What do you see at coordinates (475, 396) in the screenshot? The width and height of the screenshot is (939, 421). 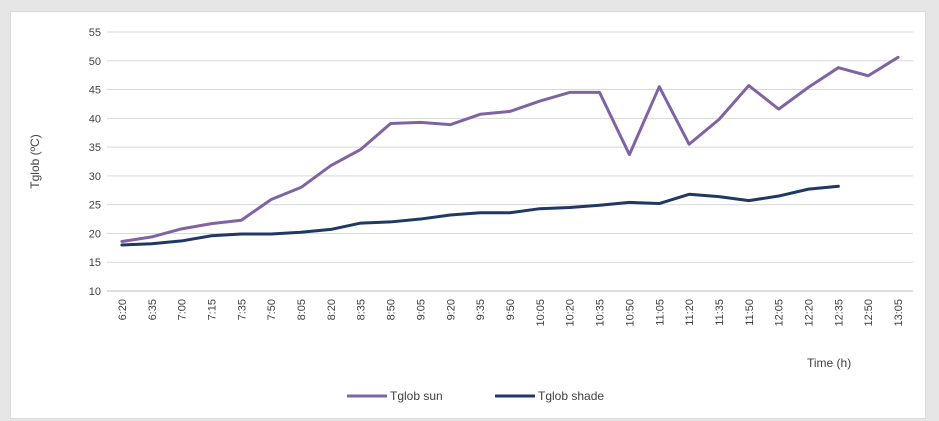 I see `legend: Tglob sun Tglob shade` at bounding box center [475, 396].